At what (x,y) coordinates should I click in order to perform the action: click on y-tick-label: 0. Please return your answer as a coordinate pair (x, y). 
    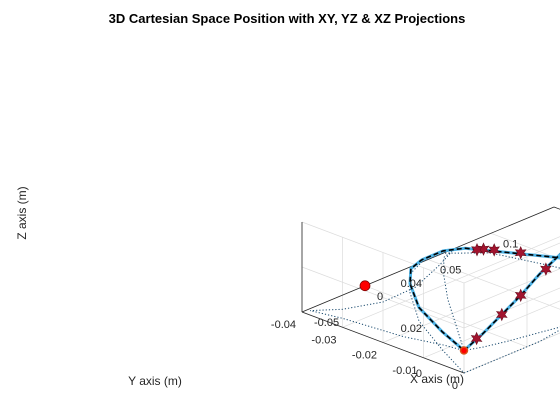
    Looking at the image, I should click on (455, 386).